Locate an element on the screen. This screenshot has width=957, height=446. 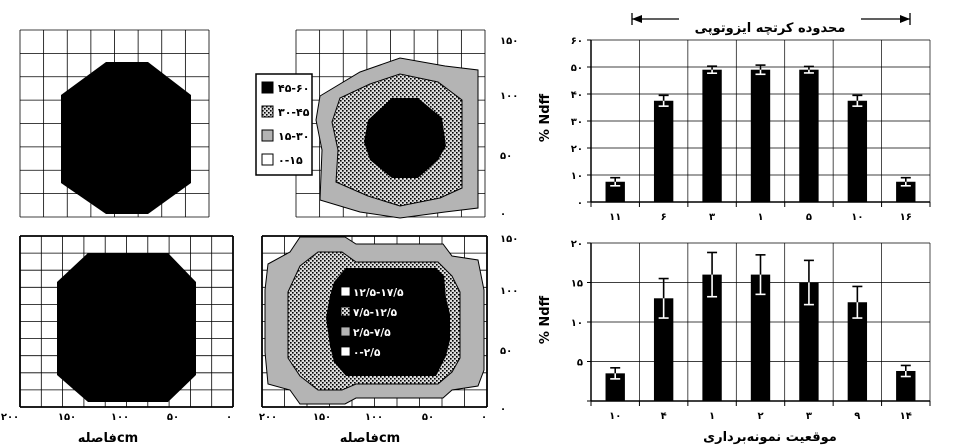
ytick-label: ۰ is located at coordinates (580, 203).